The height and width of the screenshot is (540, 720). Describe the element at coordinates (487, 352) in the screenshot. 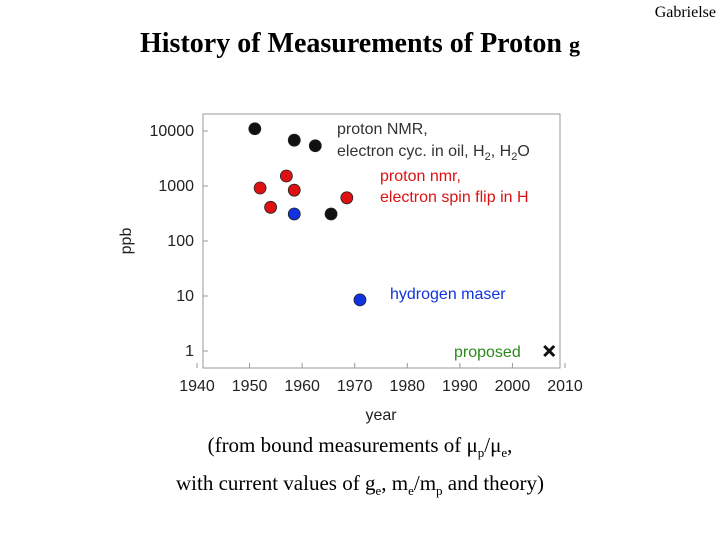

I see `annotation-proposed: proposed` at that location.